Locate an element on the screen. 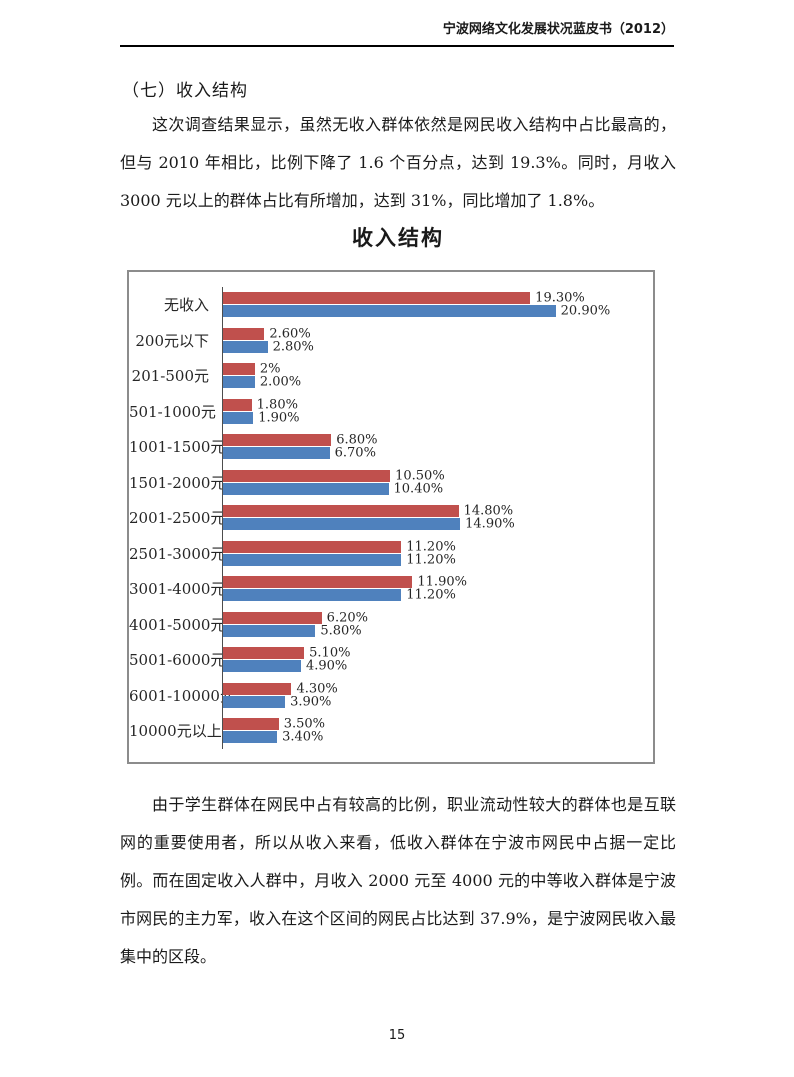 This screenshot has width=794, height=1077. value-label: 2.80% is located at coordinates (293, 347).